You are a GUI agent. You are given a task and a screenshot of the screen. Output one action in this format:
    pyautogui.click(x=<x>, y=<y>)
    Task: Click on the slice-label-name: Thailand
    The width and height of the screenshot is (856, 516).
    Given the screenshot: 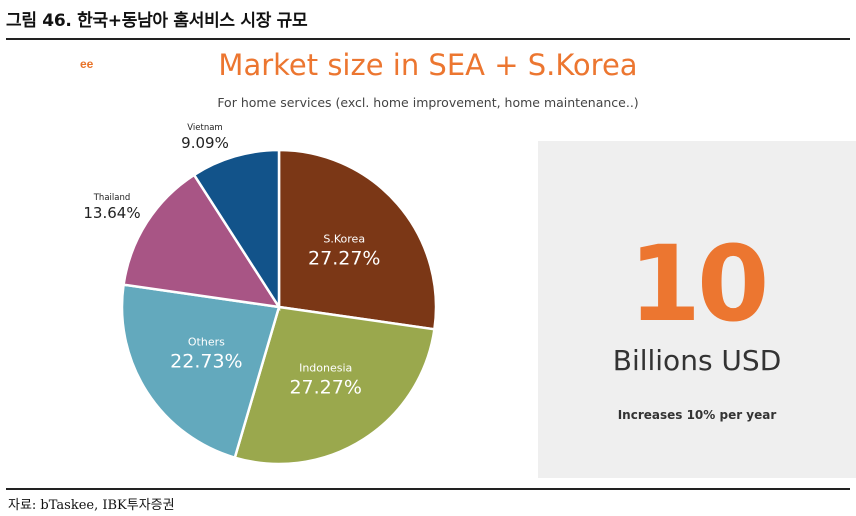 What is the action you would take?
    pyautogui.click(x=112, y=198)
    